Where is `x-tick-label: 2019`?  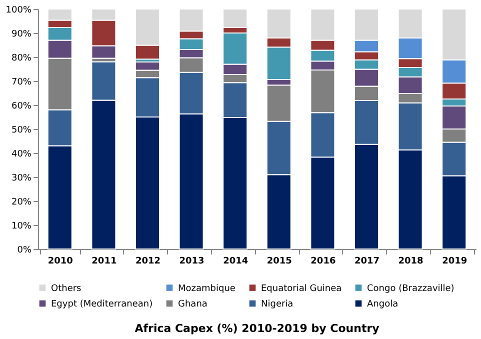
x-tick-label: 2019 is located at coordinates (455, 261).